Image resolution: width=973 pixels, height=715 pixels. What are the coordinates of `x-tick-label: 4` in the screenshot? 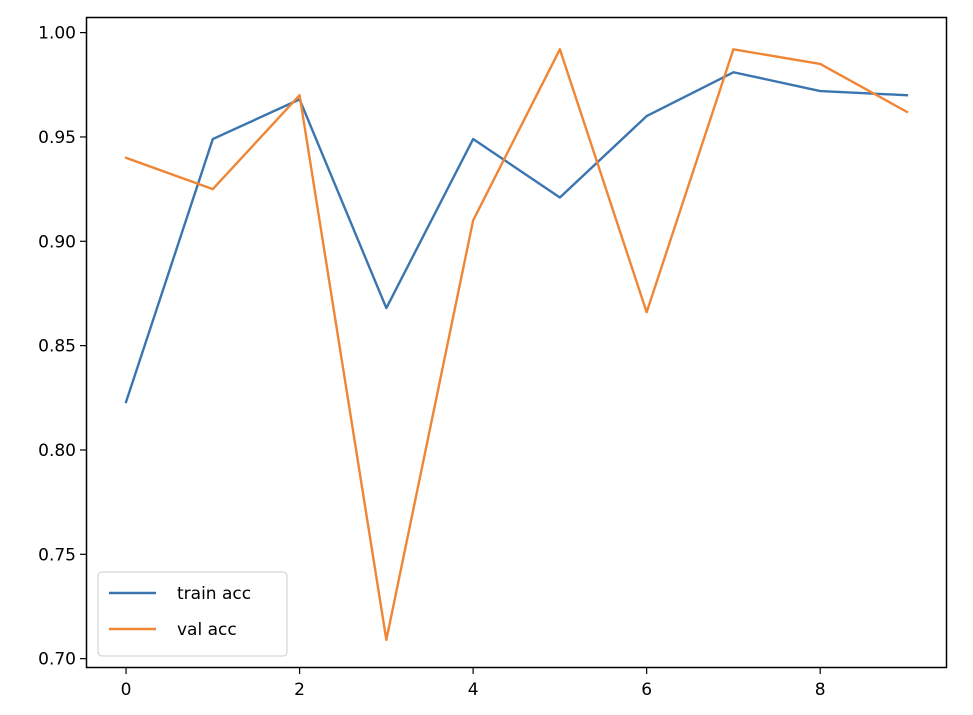 It's located at (473, 690).